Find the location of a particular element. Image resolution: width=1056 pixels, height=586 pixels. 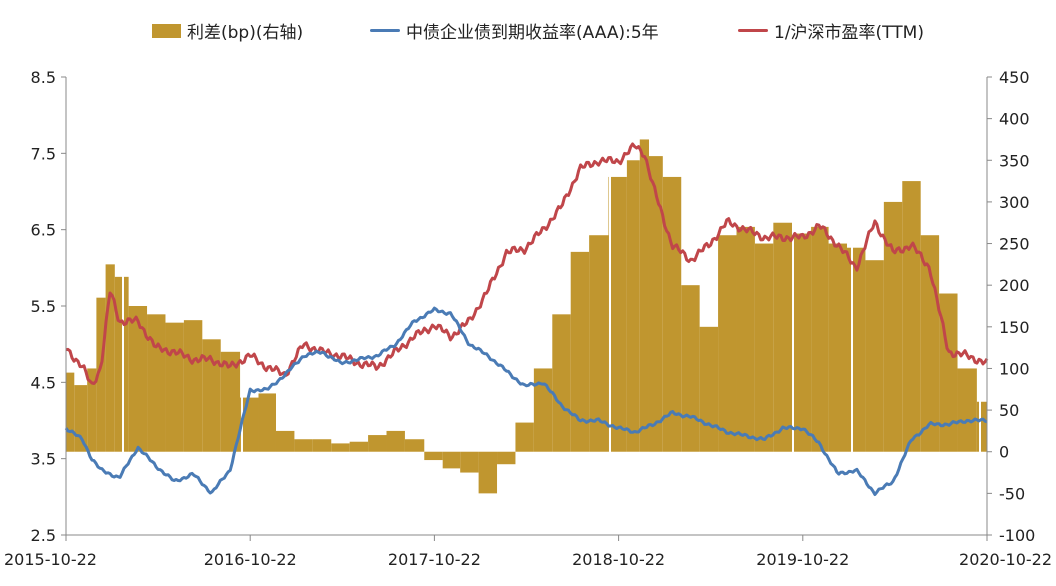

legend-label-bond-yield: 中债企业债到期收益率(AAA):5年 is located at coordinates (532, 33).